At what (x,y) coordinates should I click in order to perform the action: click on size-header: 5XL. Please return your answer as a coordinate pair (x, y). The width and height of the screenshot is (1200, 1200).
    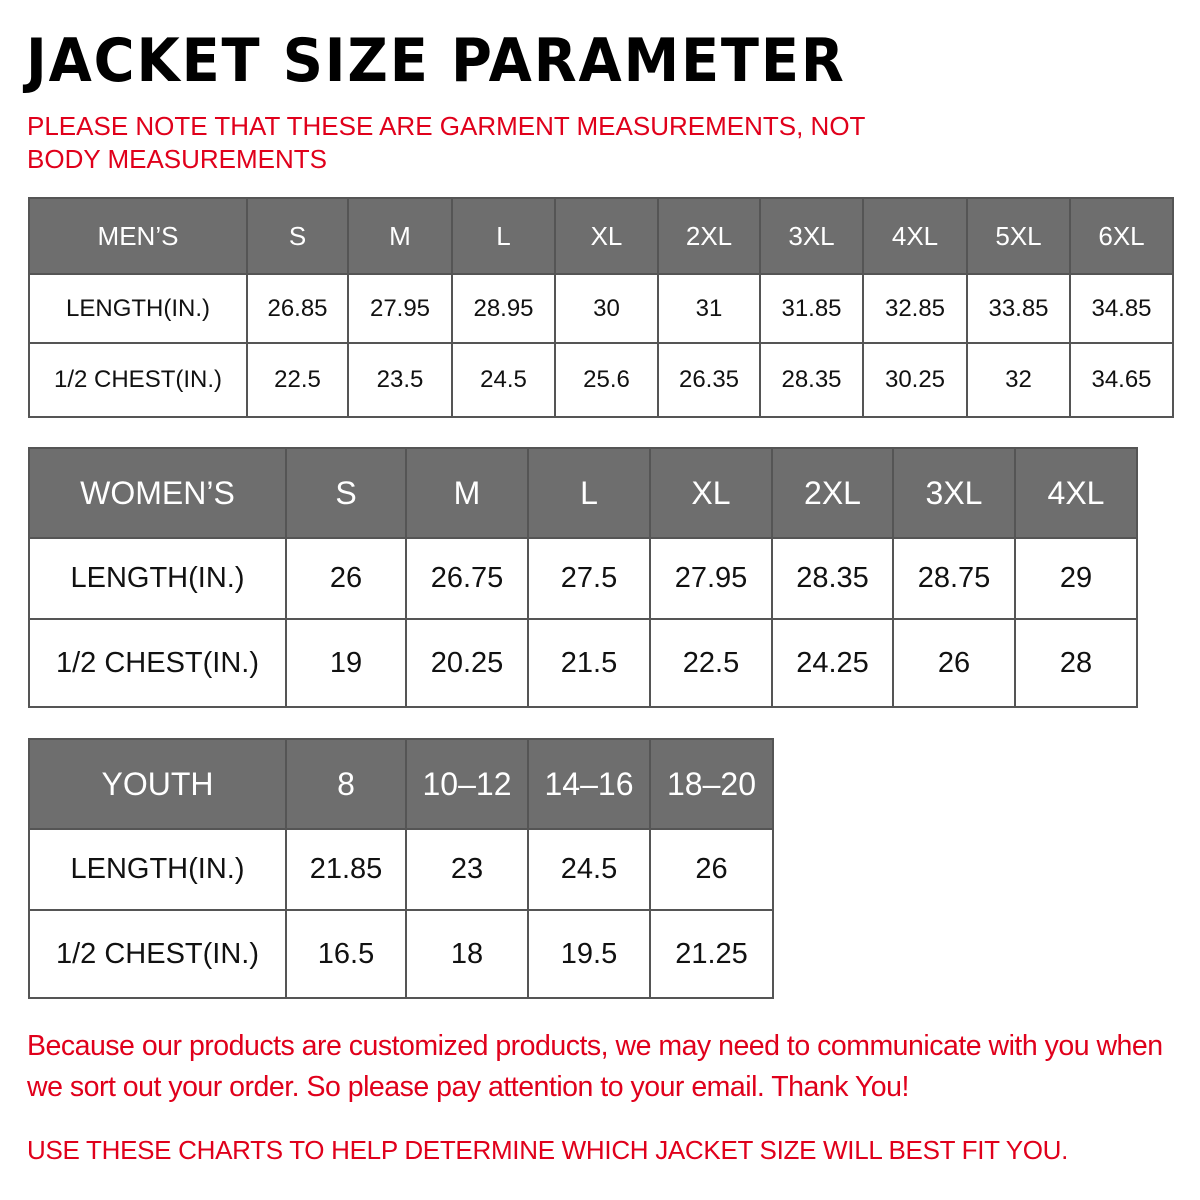
    Looking at the image, I should click on (1018, 236).